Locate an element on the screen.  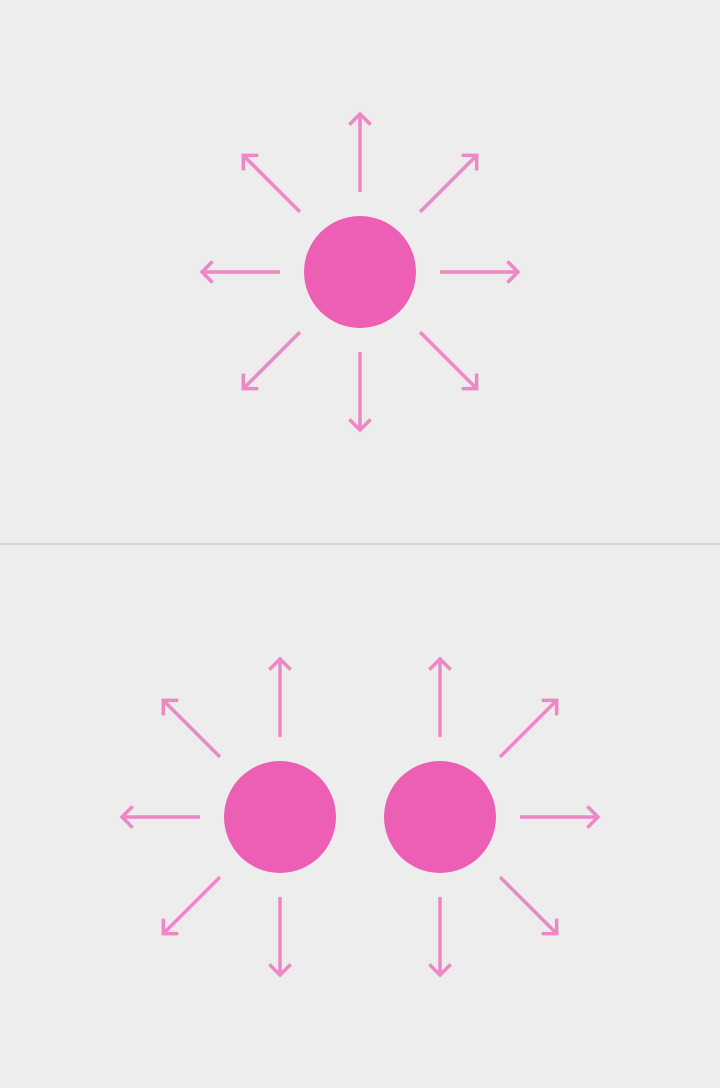
expand-arrows is located at coordinates (360, 272).